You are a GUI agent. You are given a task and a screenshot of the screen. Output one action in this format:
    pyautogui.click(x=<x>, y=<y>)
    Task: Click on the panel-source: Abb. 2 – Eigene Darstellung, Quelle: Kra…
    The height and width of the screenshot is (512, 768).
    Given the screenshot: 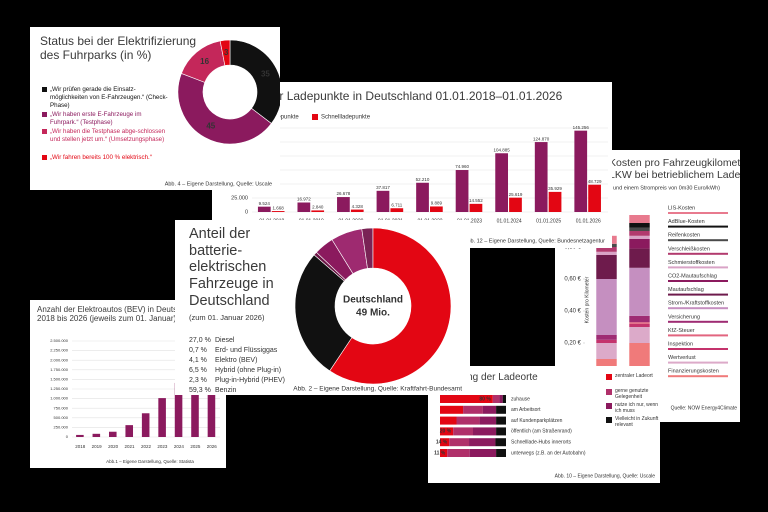 What is the action you would take?
    pyautogui.click(x=377, y=389)
    